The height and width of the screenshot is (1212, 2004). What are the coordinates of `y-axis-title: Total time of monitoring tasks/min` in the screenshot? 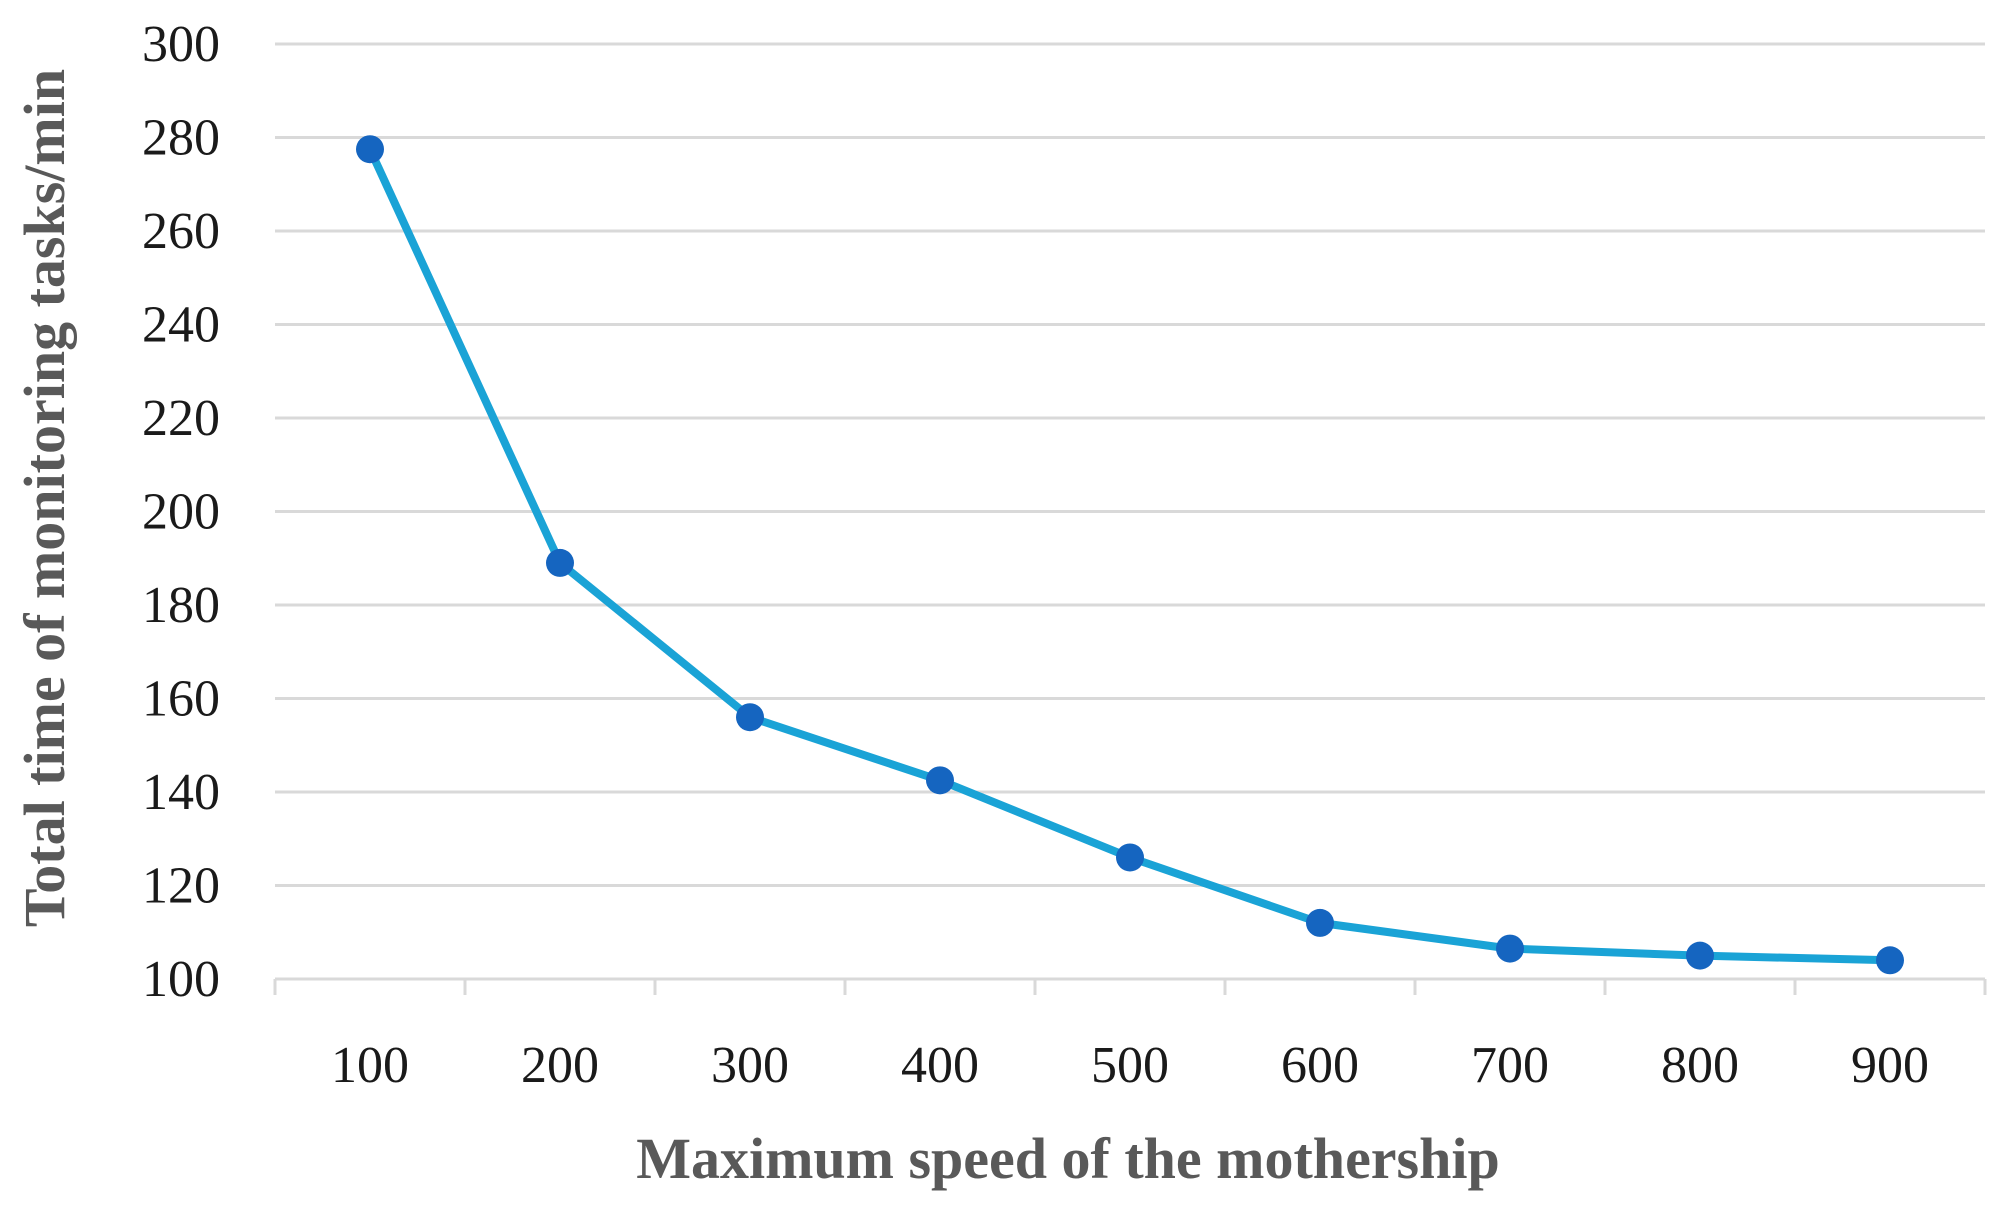 It's located at (44, 498).